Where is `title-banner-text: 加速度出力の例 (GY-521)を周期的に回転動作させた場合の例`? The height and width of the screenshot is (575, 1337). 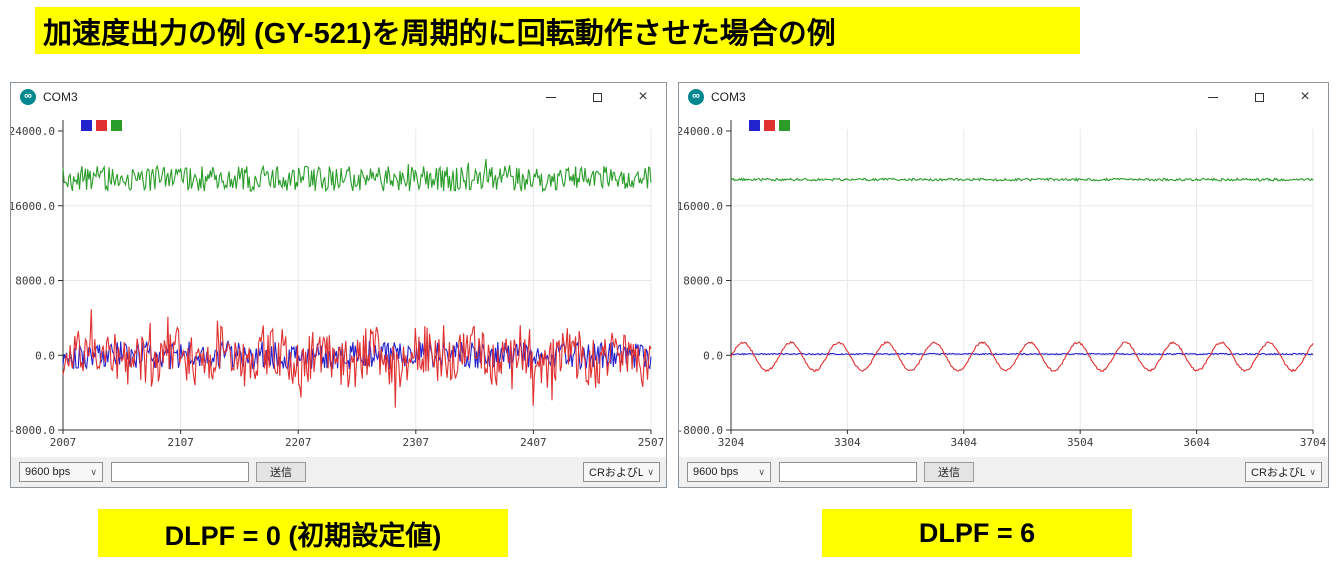 title-banner-text: 加速度出力の例 (GY-521)を周期的に回転動作させた場合の例 is located at coordinates (439, 33).